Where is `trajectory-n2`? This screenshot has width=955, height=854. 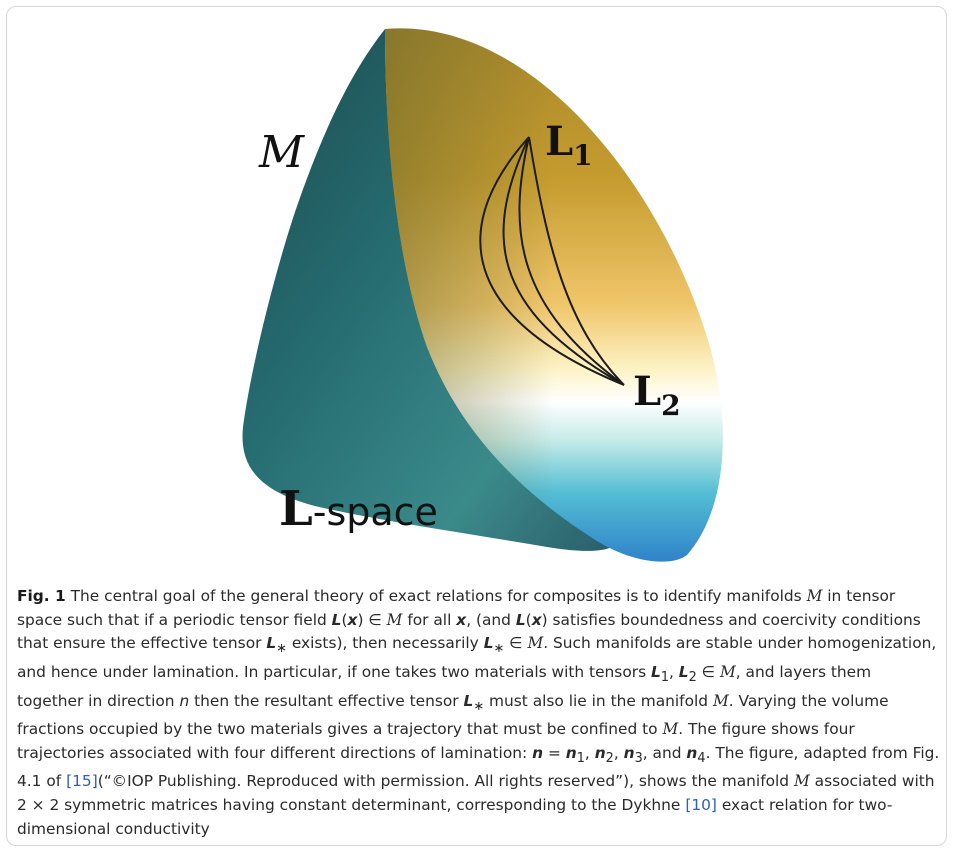 trajectory-n2 is located at coordinates (563, 261).